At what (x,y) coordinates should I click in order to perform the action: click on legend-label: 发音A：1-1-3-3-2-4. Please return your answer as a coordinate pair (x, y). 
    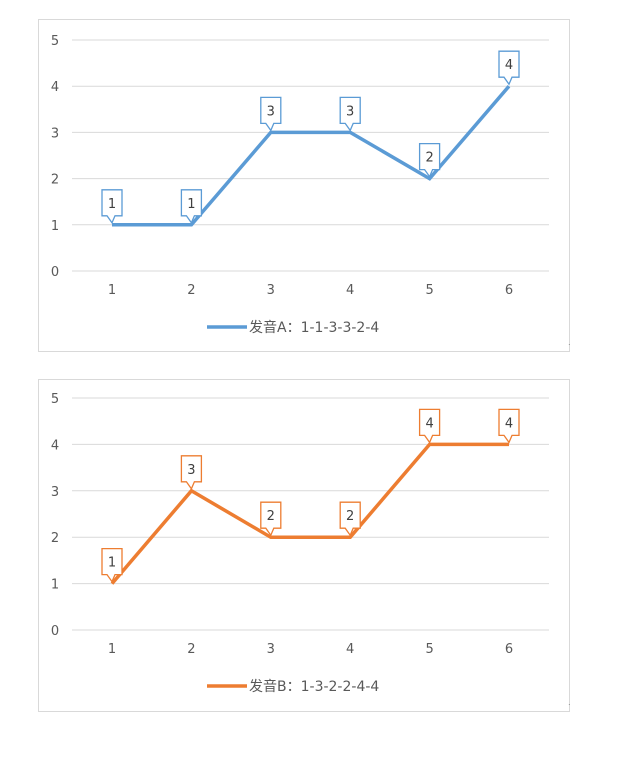
    Looking at the image, I should click on (314, 327).